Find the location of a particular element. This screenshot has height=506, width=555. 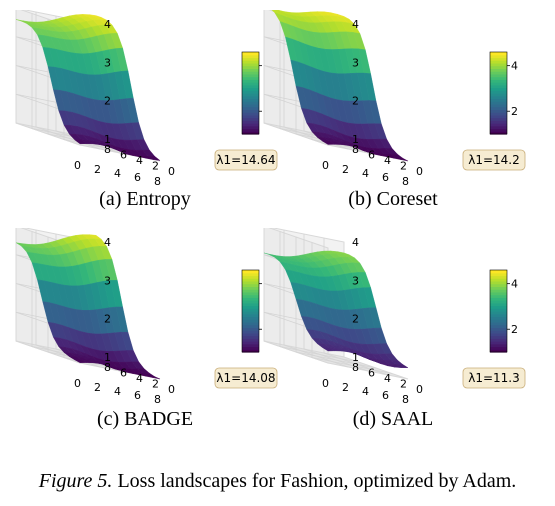

colorbar-tick-label: 4 is located at coordinates (514, 284).